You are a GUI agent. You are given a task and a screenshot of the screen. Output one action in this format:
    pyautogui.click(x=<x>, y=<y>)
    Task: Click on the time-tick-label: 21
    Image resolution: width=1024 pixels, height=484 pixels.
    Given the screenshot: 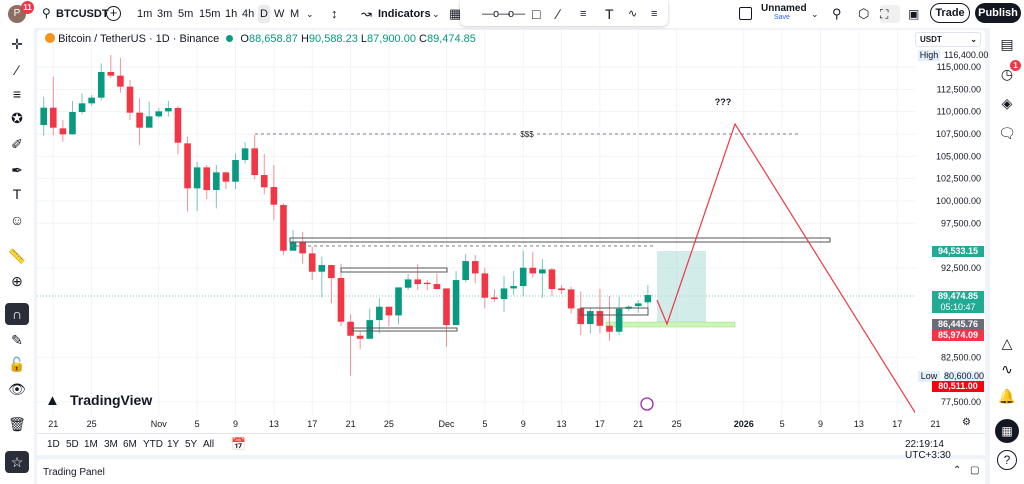 What is the action you would take?
    pyautogui.click(x=351, y=424)
    